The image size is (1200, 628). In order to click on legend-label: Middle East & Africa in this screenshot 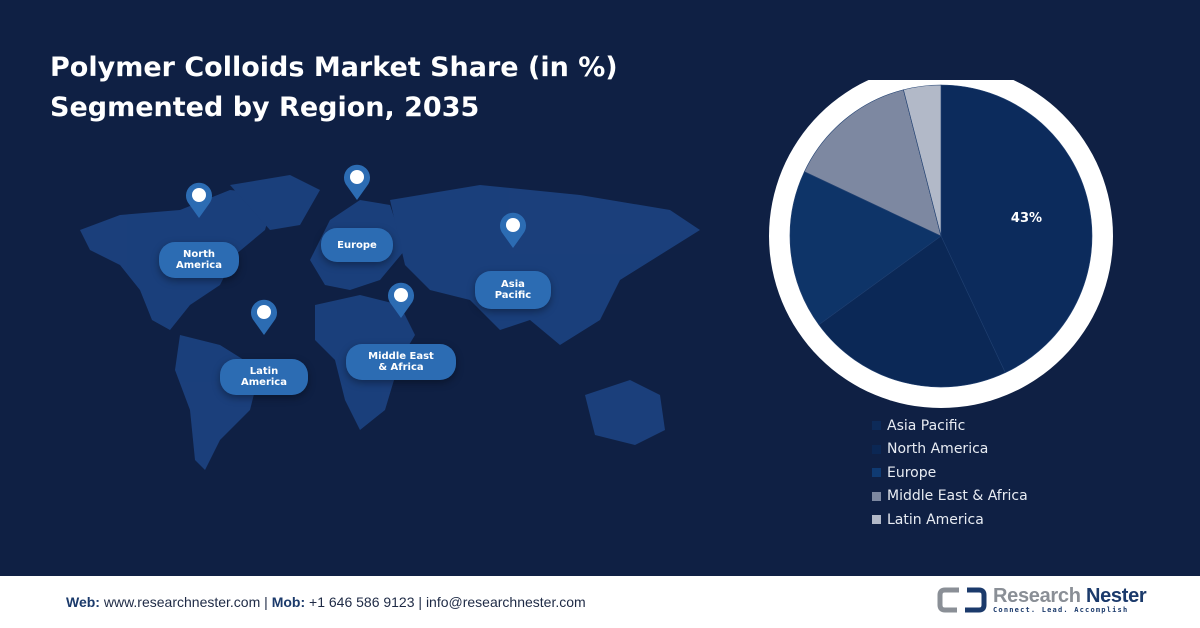, I will do `click(957, 496)`.